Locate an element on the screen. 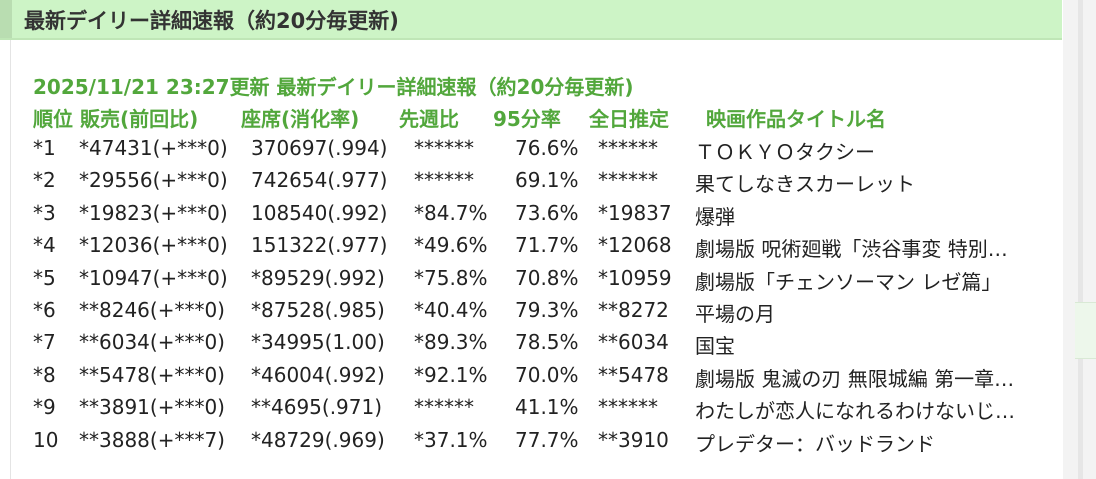 This screenshot has width=1096, height=479. row-pct: 70.0% is located at coordinates (547, 374).